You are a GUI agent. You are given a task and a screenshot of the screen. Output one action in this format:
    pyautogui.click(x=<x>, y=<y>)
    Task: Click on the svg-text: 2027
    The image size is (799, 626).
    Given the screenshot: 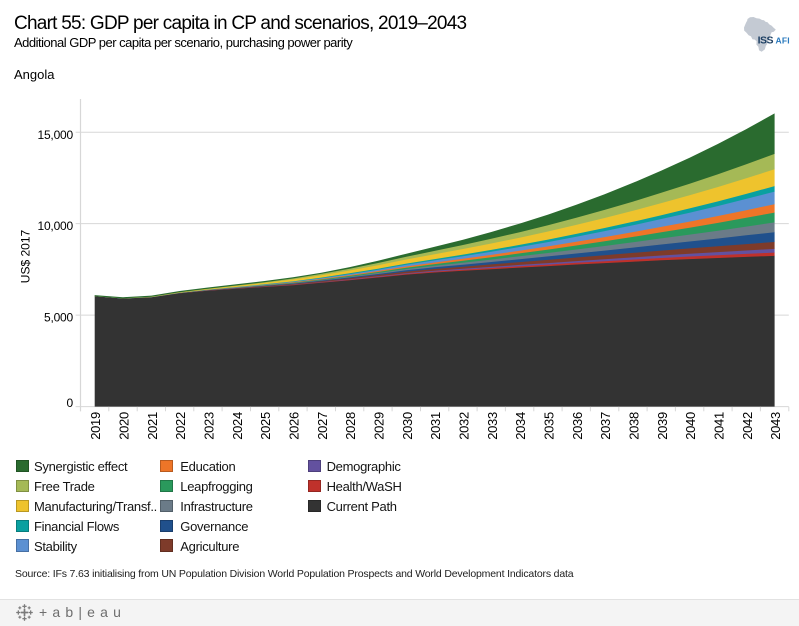 What is the action you would take?
    pyautogui.click(x=322, y=426)
    